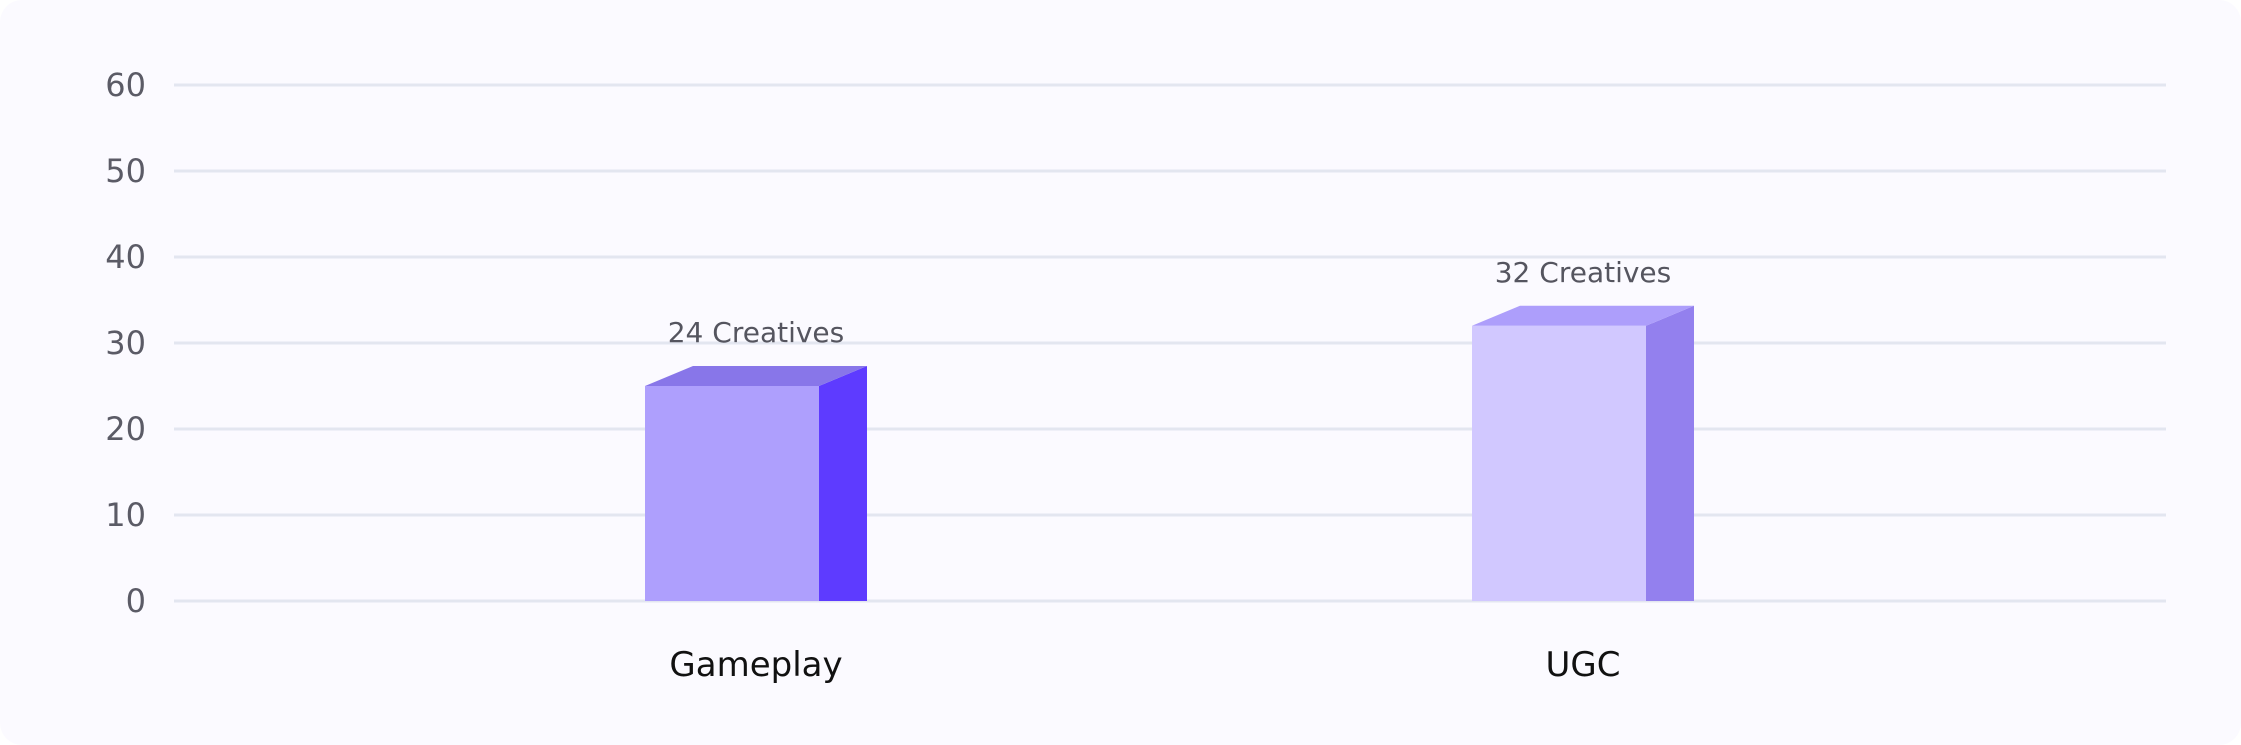 The width and height of the screenshot is (2241, 745). Describe the element at coordinates (125, 171) in the screenshot. I see `y-tick-label: 50` at that location.